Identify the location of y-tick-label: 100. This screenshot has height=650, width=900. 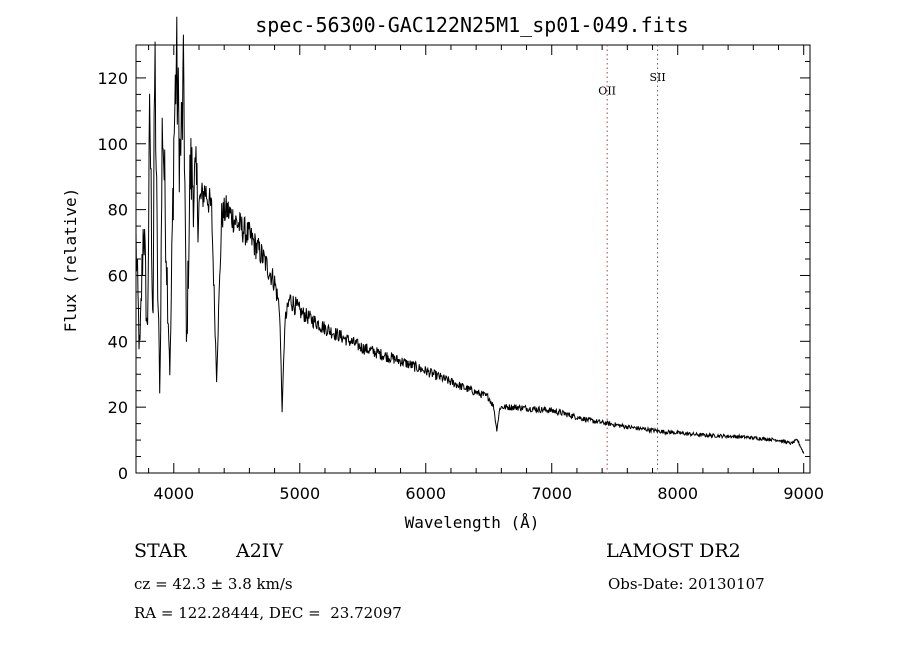
(112, 144).